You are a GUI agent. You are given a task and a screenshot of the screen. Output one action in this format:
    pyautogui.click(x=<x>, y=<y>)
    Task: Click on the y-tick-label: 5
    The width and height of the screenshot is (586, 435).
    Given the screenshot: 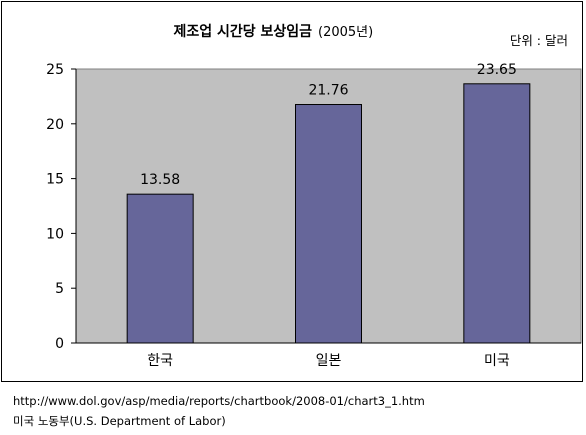 What is the action you would take?
    pyautogui.click(x=59, y=289)
    